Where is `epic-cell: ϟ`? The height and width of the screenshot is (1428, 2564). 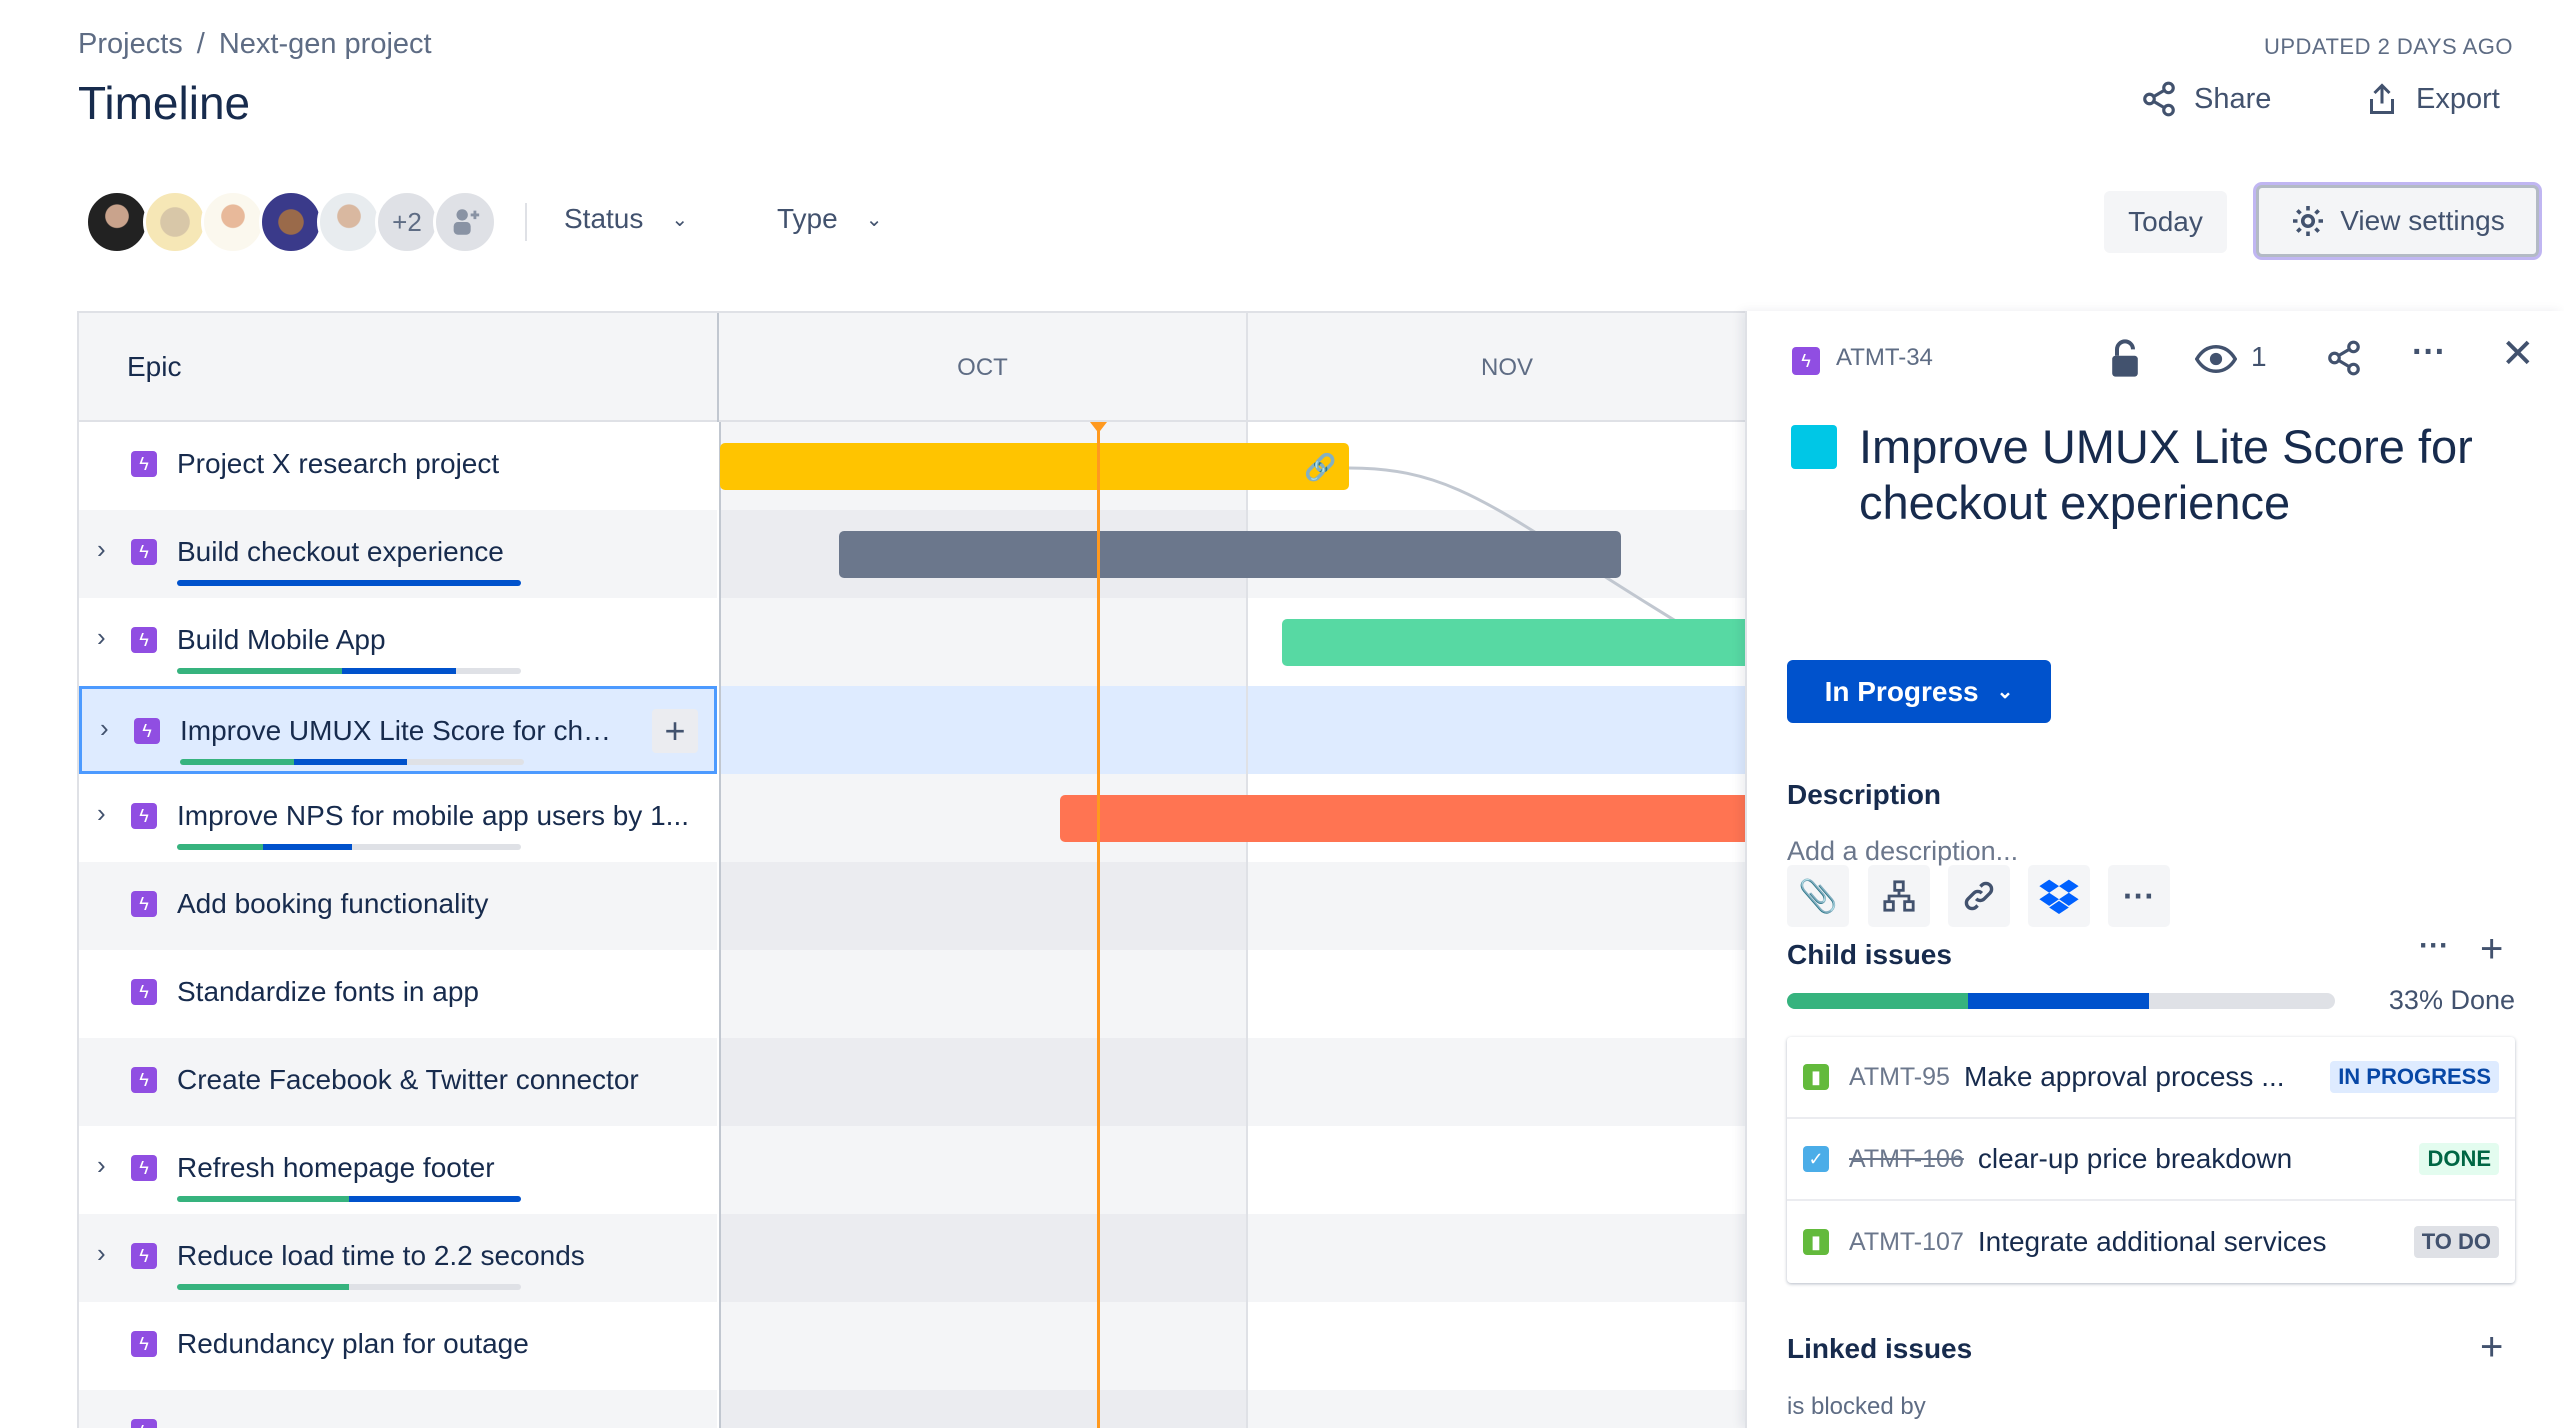 epic-cell: ϟ is located at coordinates (398, 1409).